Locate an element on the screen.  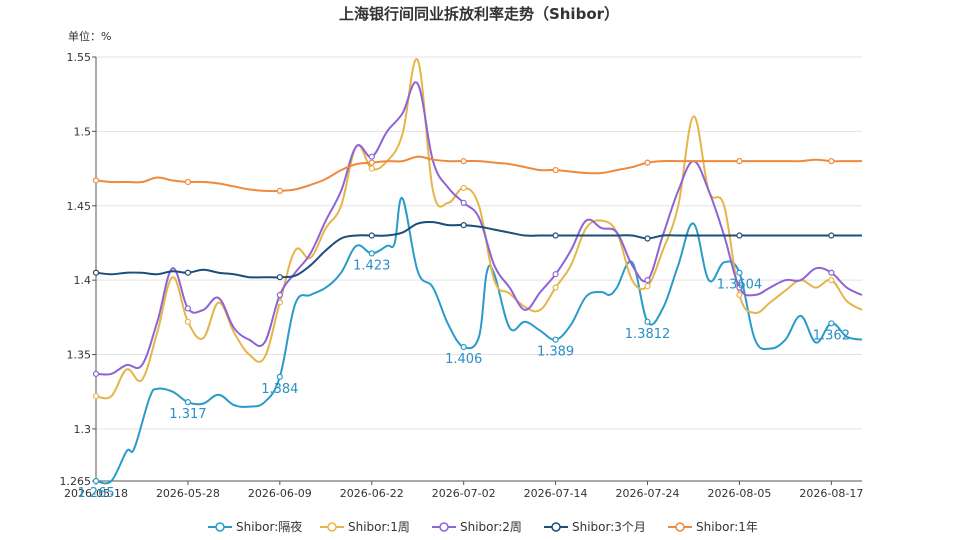
legend-label: Shibor:1周 is located at coordinates (379, 527).